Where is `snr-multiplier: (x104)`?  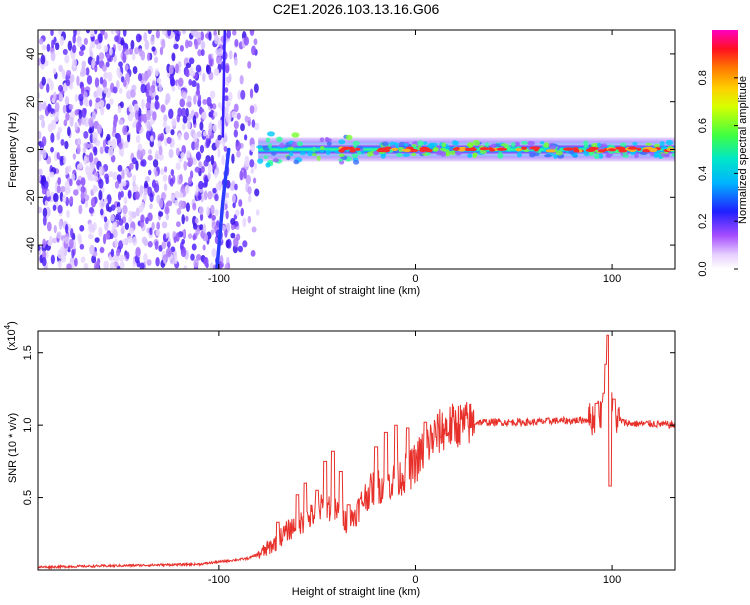
snr-multiplier: (x104) is located at coordinates (10, 336).